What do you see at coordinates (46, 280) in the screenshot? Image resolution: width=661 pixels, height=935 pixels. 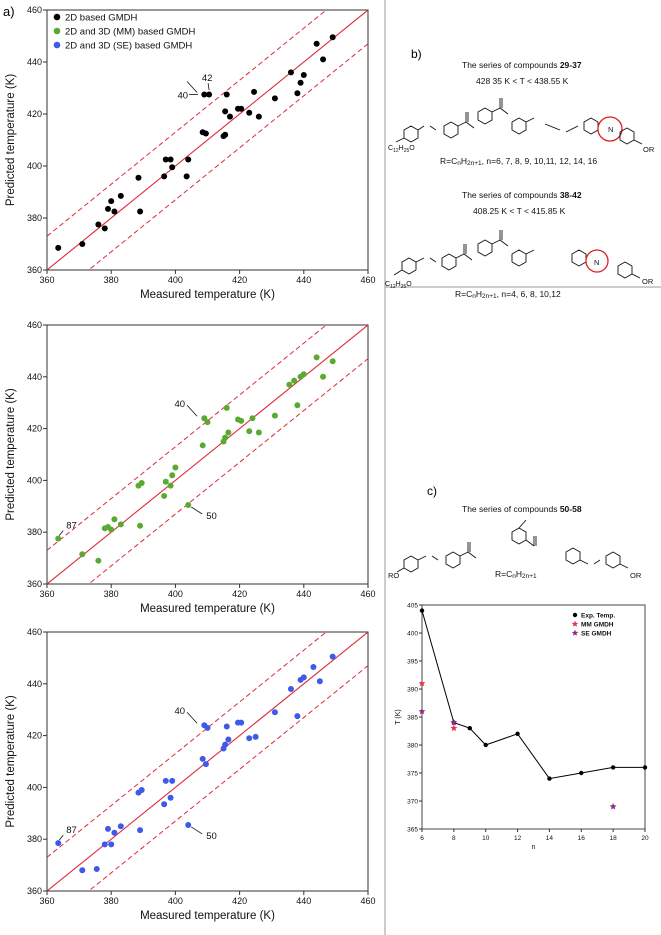 I see `x-tick-label: 360` at bounding box center [46, 280].